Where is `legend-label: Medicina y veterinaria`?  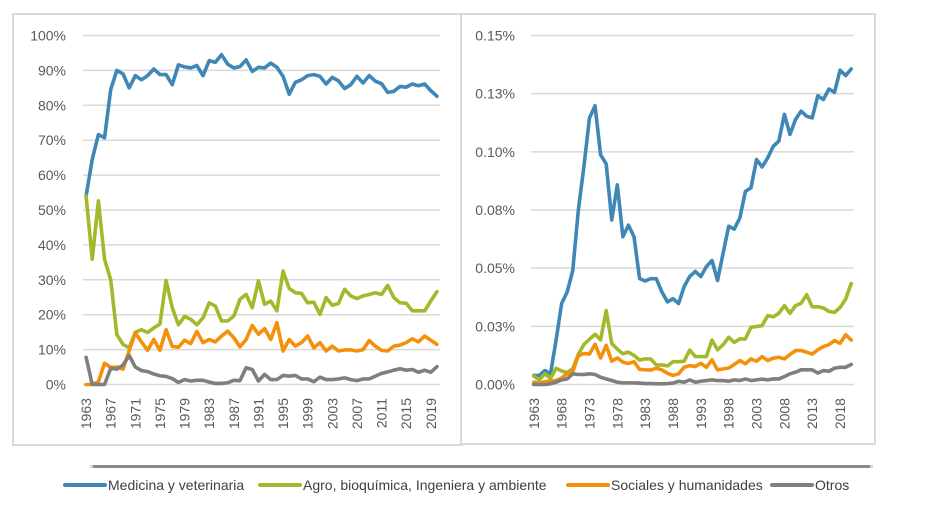
legend-label: Medicina y veterinaria is located at coordinates (176, 485).